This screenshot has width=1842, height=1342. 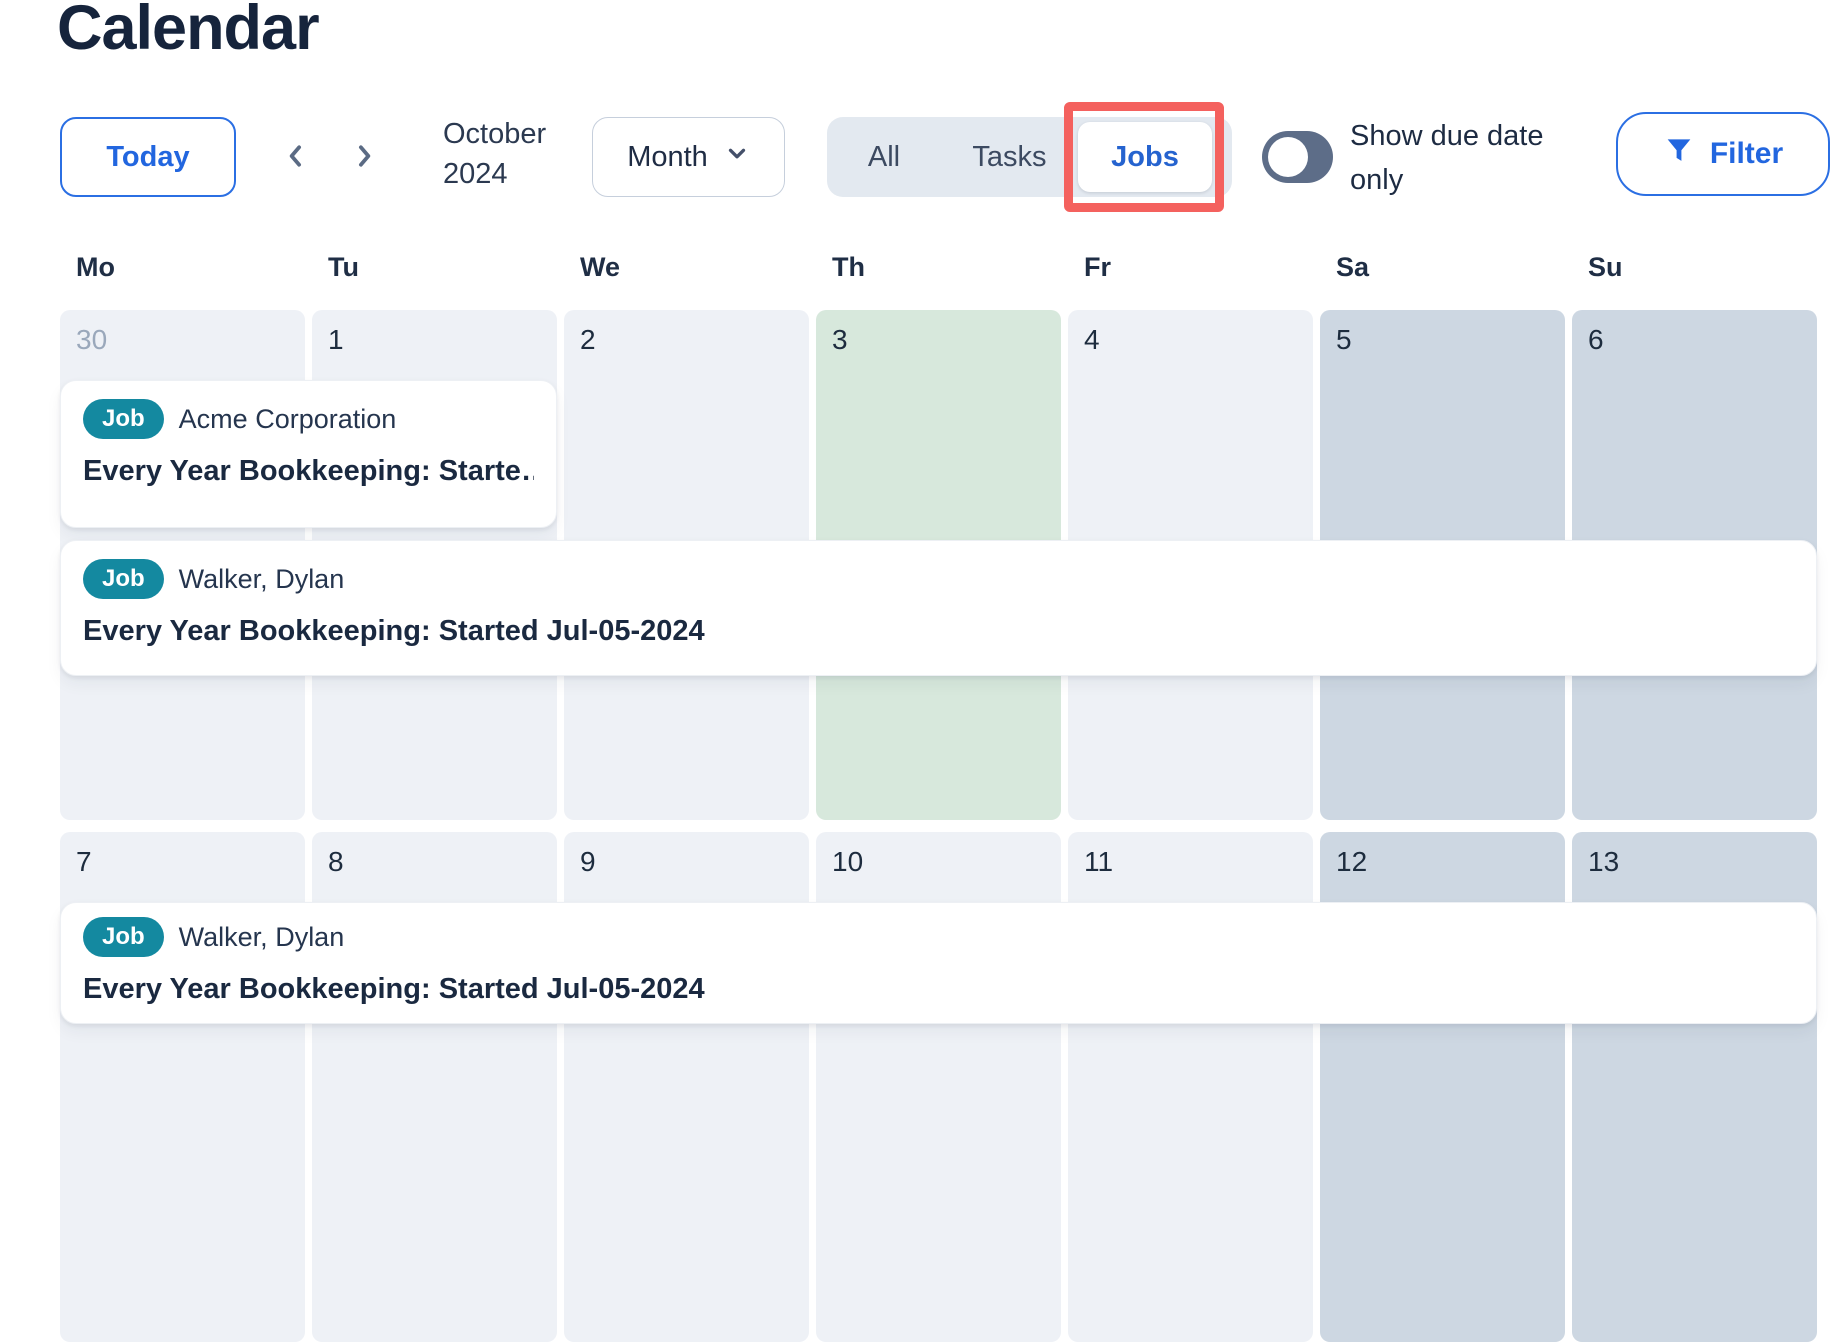 What do you see at coordinates (1097, 267) in the screenshot?
I see `dow-label-fr: Fr` at bounding box center [1097, 267].